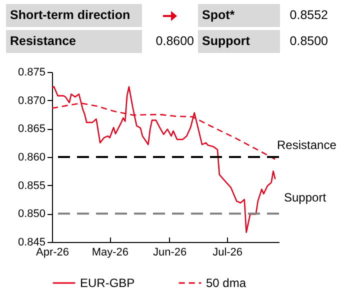  I want to click on x-tick-label: Apr-26, so click(53, 252).